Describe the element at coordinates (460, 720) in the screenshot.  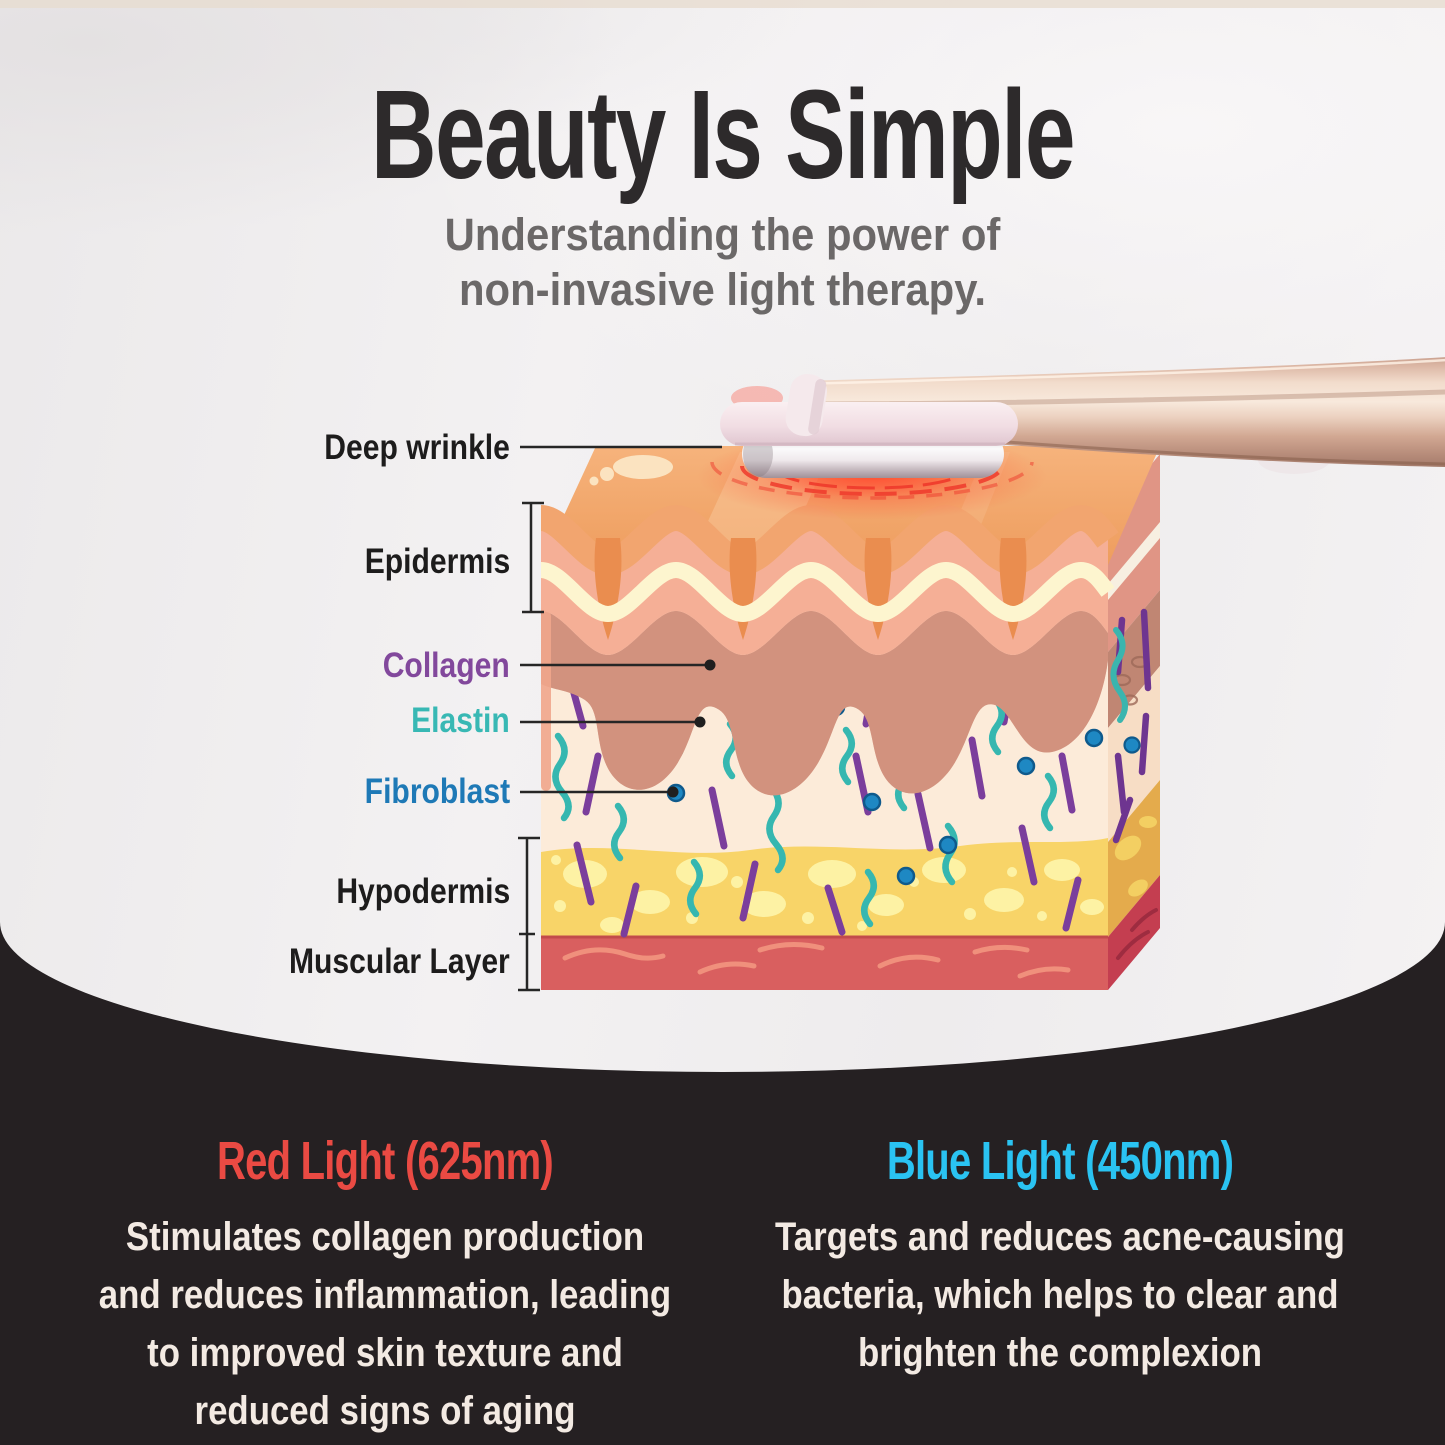
I see `label-elastin: Elastin` at that location.